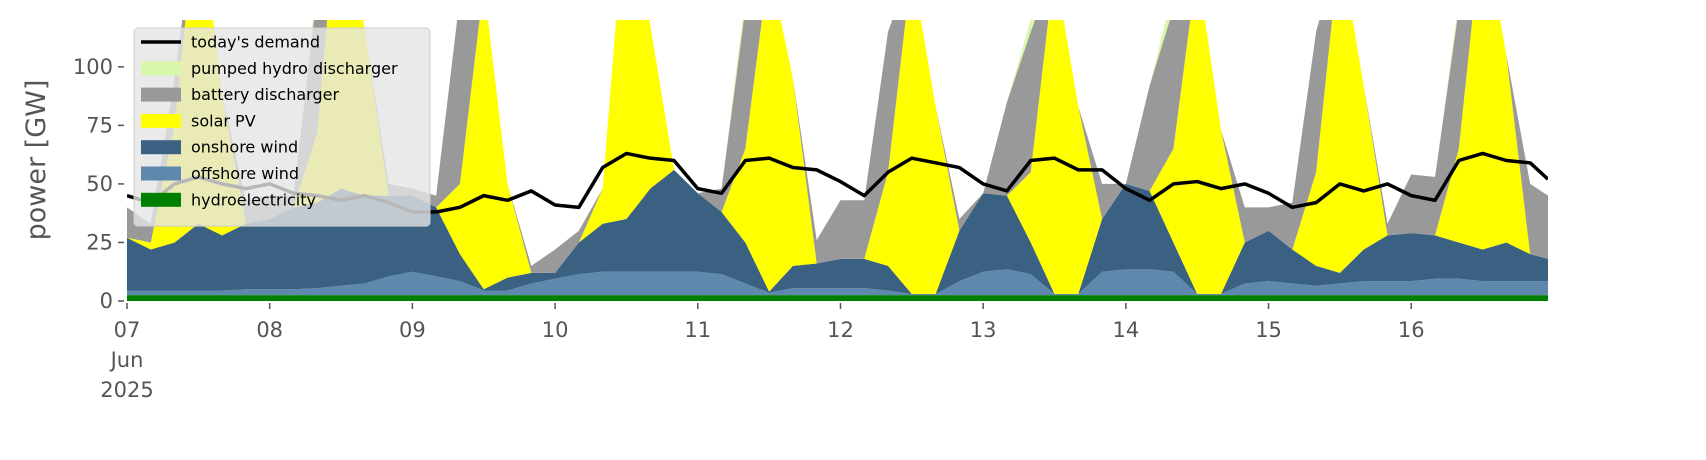 Image resolution: width=1706 pixels, height=460 pixels. Describe the element at coordinates (244, 147) in the screenshot. I see `legend-label: onshore wind` at that location.